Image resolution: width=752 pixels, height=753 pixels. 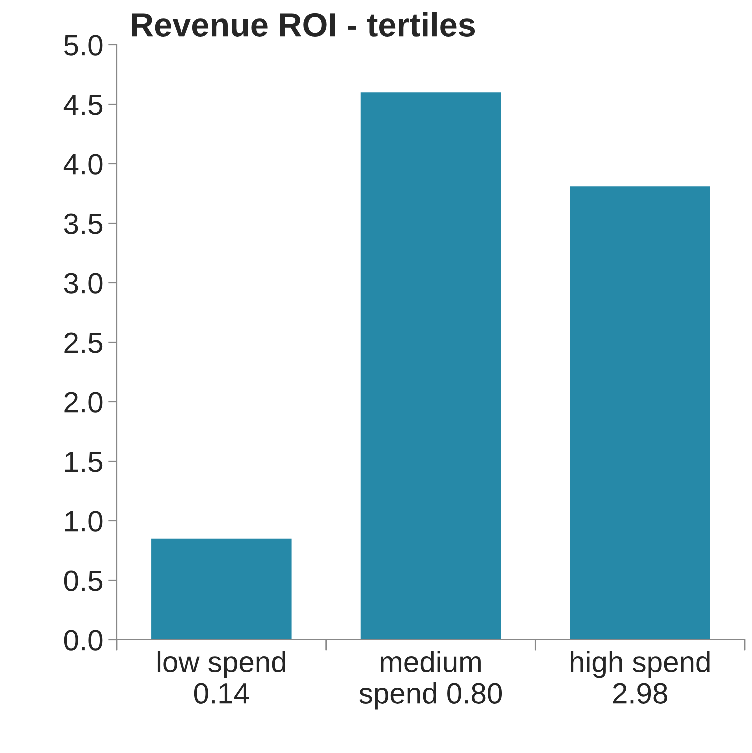 What do you see at coordinates (640, 677) in the screenshot?
I see `x-tick-label: high spend 2.98` at bounding box center [640, 677].